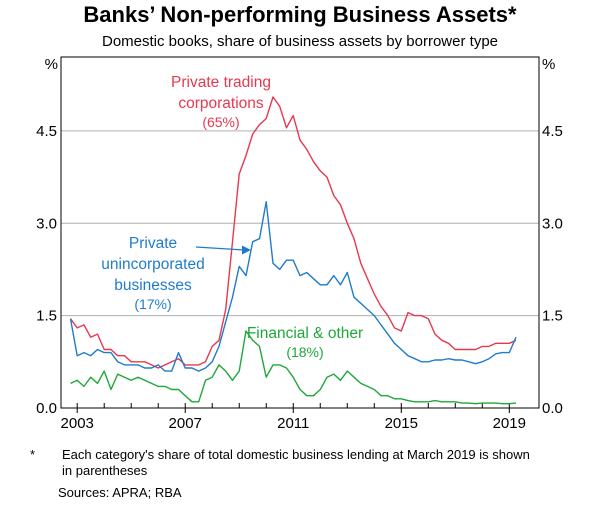 The width and height of the screenshot is (600, 505). I want to click on y-tick-label-left: 3.0, so click(46, 223).